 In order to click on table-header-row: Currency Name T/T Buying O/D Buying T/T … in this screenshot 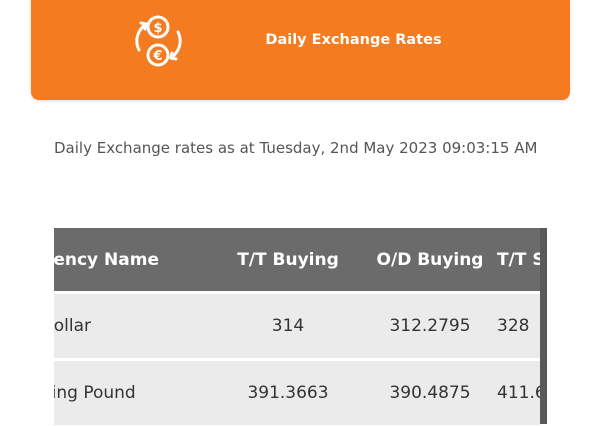, I will do `click(297, 259)`.